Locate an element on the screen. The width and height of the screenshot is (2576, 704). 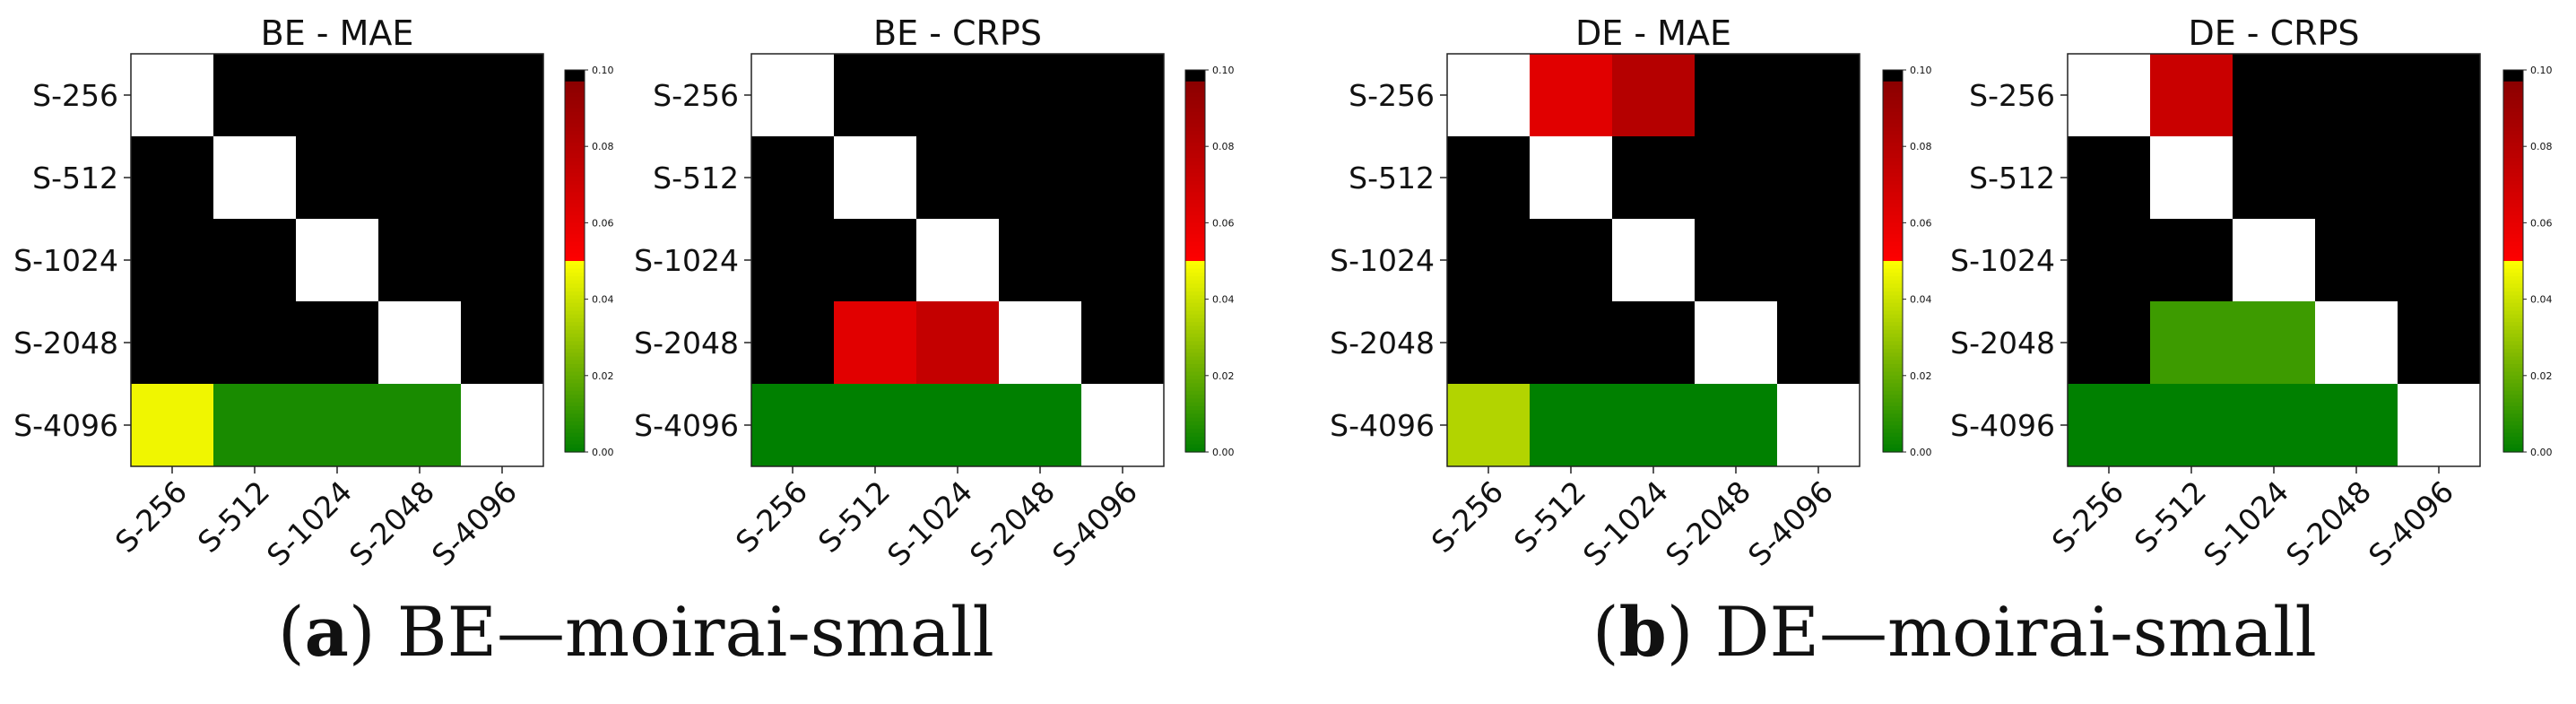
colorbar-tick-label: 0.08 is located at coordinates (2541, 146).